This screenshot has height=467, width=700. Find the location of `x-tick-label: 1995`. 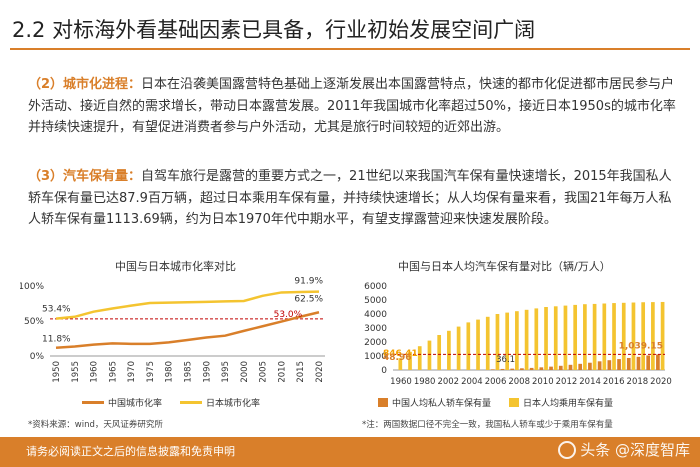

x-tick-label: 1995 is located at coordinates (226, 372).